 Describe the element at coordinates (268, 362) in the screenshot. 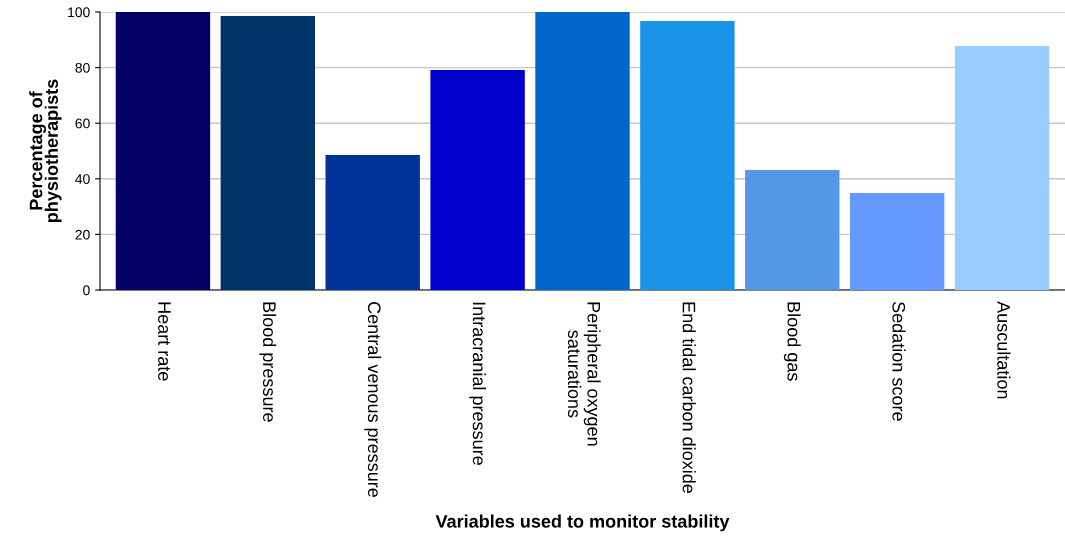

I see `x-tick-label: Blood pressure` at that location.